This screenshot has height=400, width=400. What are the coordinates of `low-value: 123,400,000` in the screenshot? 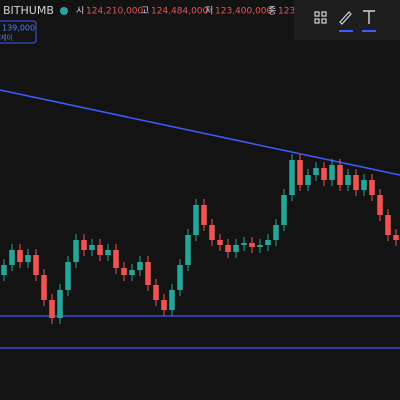 It's located at (244, 12).